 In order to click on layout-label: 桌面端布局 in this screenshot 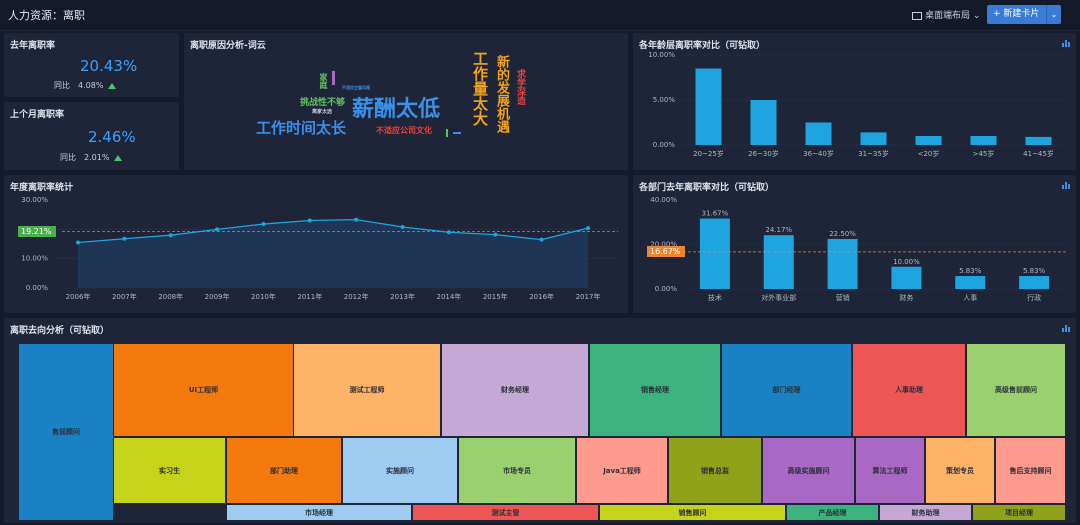, I will do `click(948, 16)`.